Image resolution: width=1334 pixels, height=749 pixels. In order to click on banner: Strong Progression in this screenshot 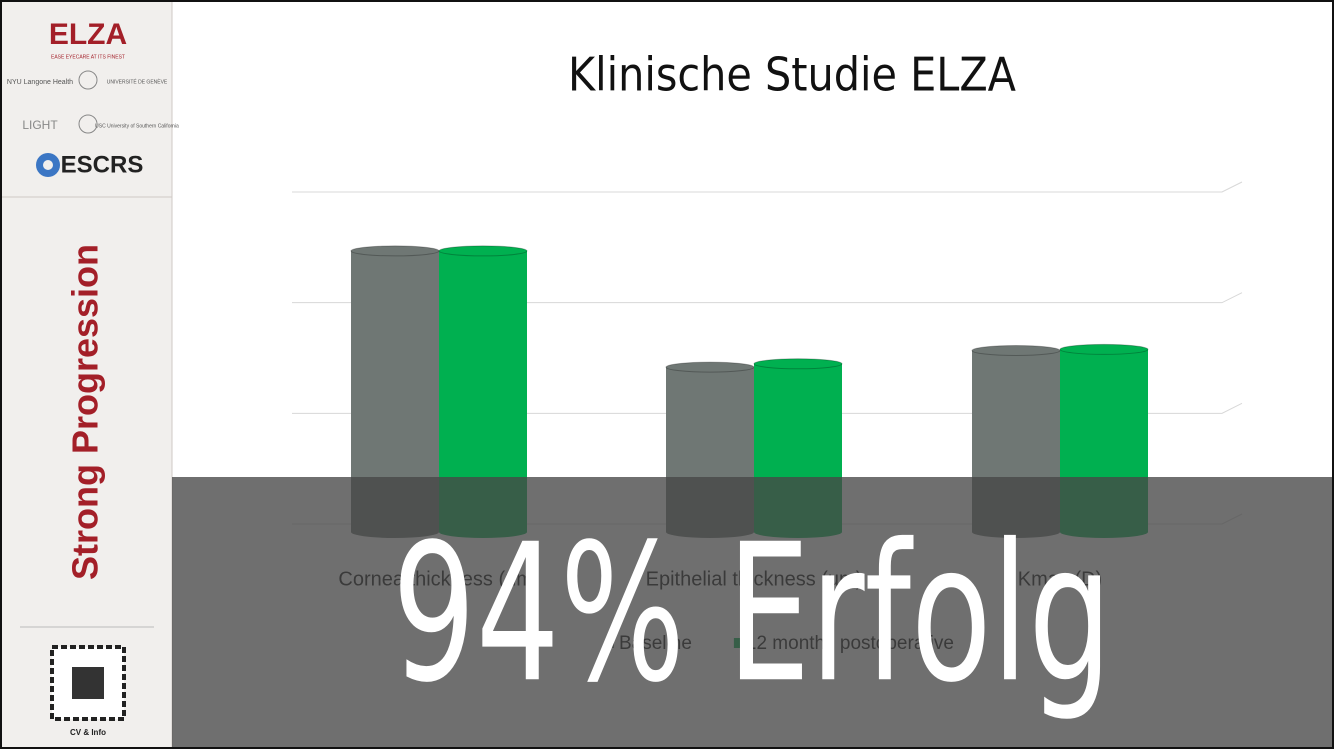, I will do `click(85, 412)`.